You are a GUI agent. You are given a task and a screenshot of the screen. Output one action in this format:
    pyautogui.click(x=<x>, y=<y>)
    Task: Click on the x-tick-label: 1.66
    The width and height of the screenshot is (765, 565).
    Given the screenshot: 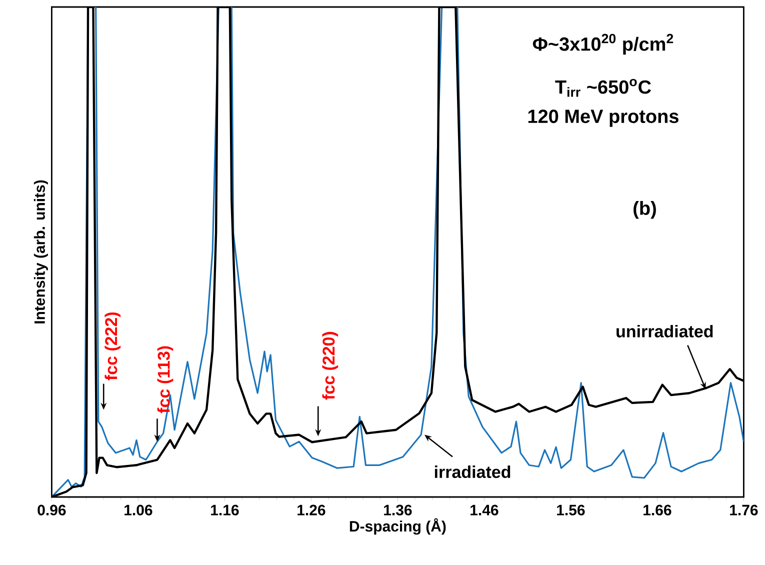 What is the action you would take?
    pyautogui.click(x=658, y=510)
    